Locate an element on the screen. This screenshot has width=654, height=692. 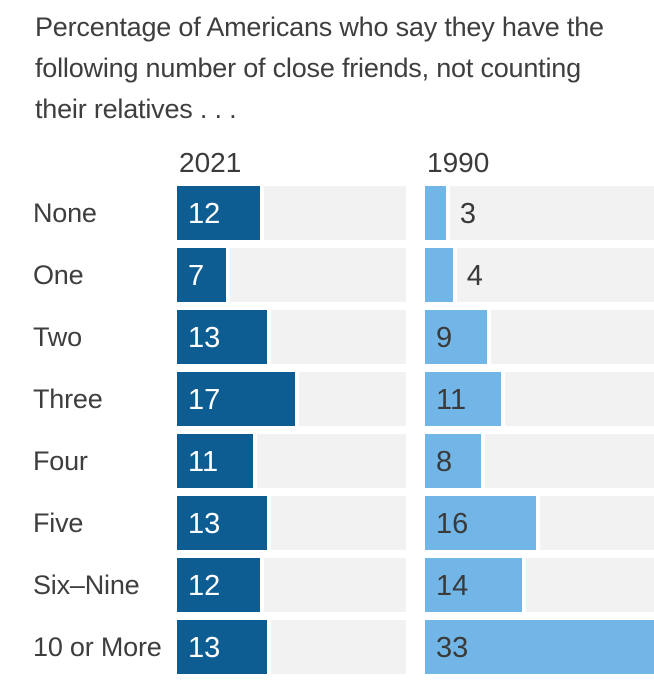
category-label: None is located at coordinates (65, 212).